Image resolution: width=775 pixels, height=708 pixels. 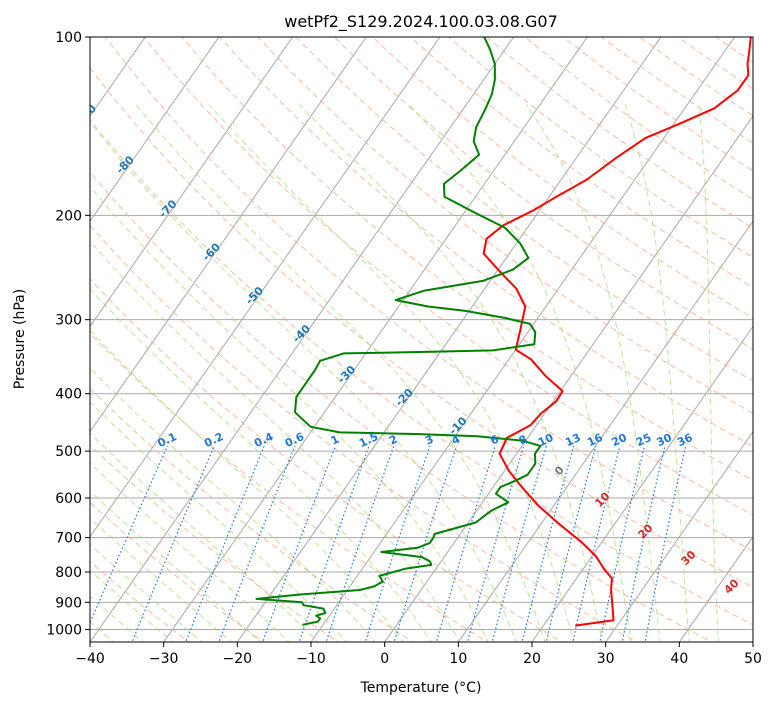 I want to click on mixing-ratio-label: 16, so click(x=595, y=440).